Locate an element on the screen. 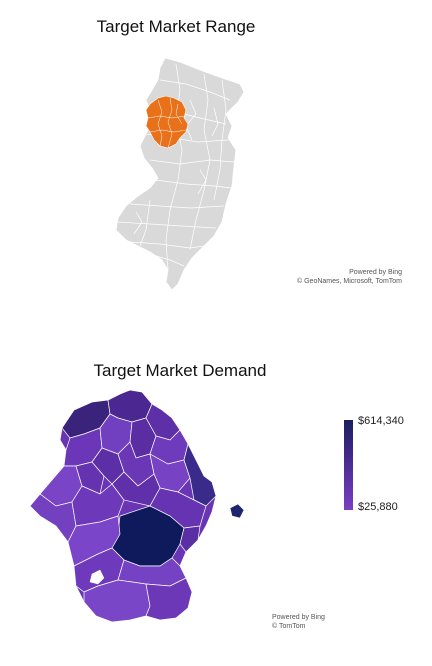 This screenshot has width=432, height=666. range-map-title: Target Market Range is located at coordinates (176, 26).